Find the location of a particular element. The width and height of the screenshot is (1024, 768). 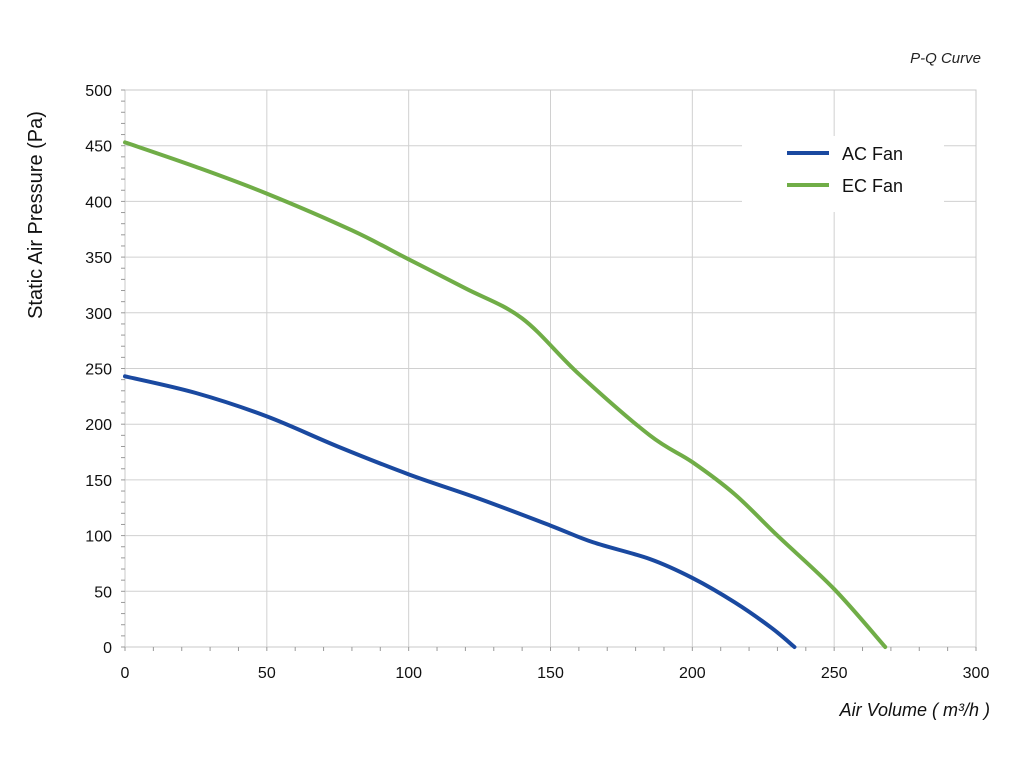

y-tick-label: 100 is located at coordinates (98, 537).